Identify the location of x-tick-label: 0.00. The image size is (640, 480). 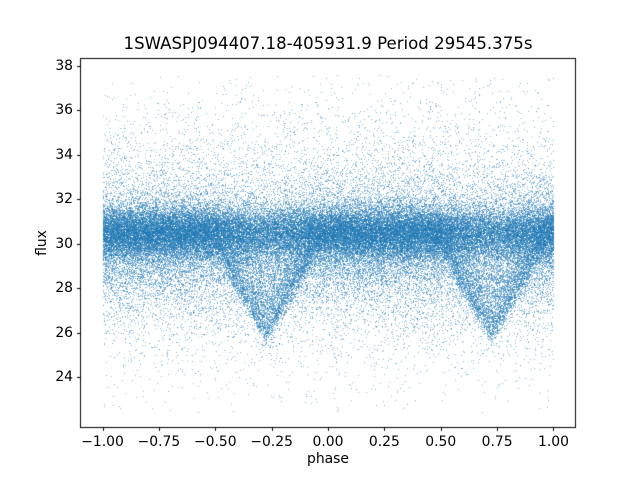
(328, 442).